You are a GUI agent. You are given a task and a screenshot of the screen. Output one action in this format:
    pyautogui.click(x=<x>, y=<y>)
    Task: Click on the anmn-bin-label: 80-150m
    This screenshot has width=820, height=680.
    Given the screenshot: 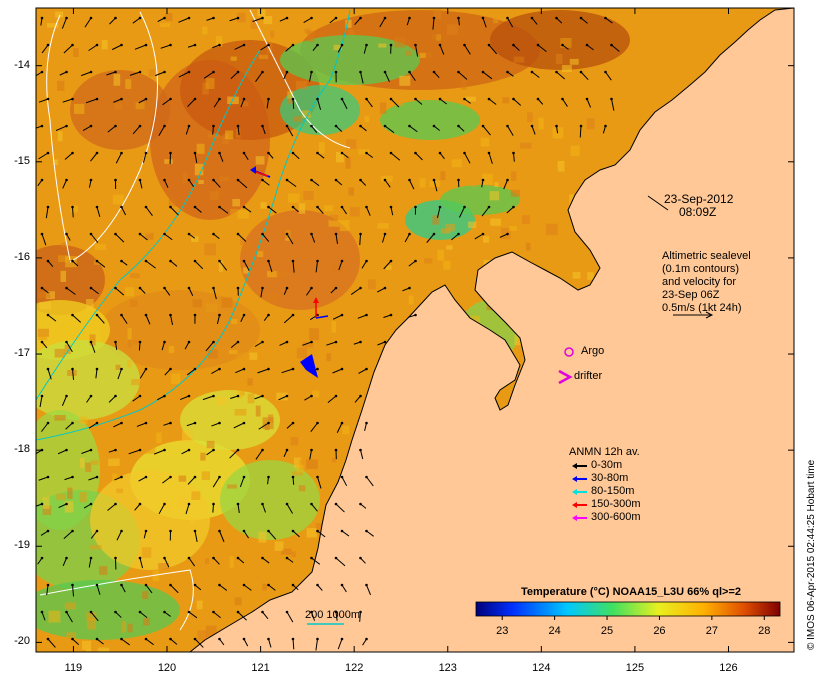 What is the action you would take?
    pyautogui.click(x=613, y=491)
    